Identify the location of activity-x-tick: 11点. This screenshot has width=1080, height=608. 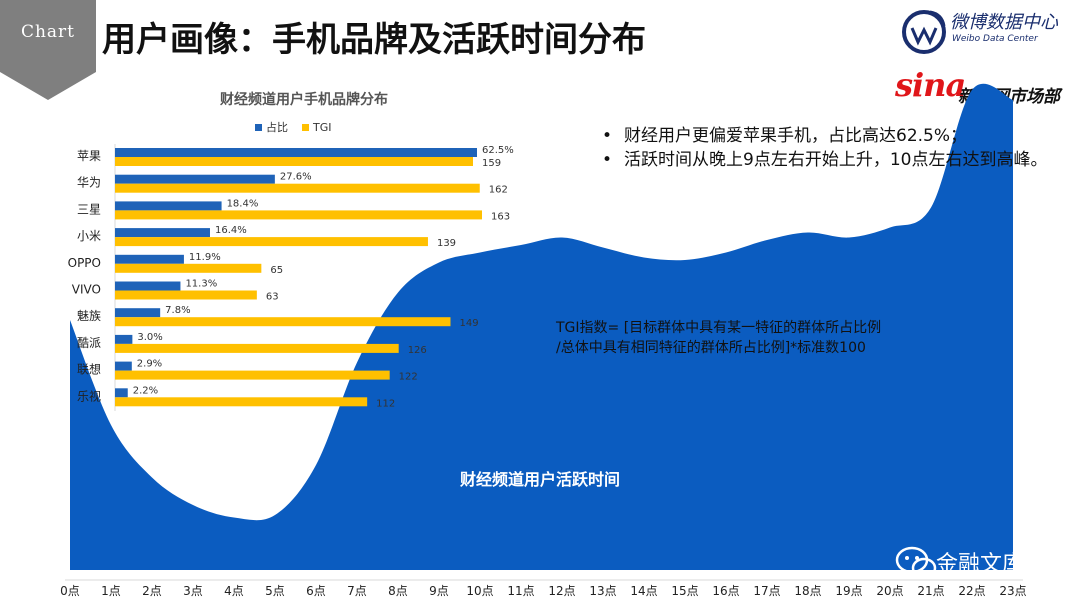
(520, 591).